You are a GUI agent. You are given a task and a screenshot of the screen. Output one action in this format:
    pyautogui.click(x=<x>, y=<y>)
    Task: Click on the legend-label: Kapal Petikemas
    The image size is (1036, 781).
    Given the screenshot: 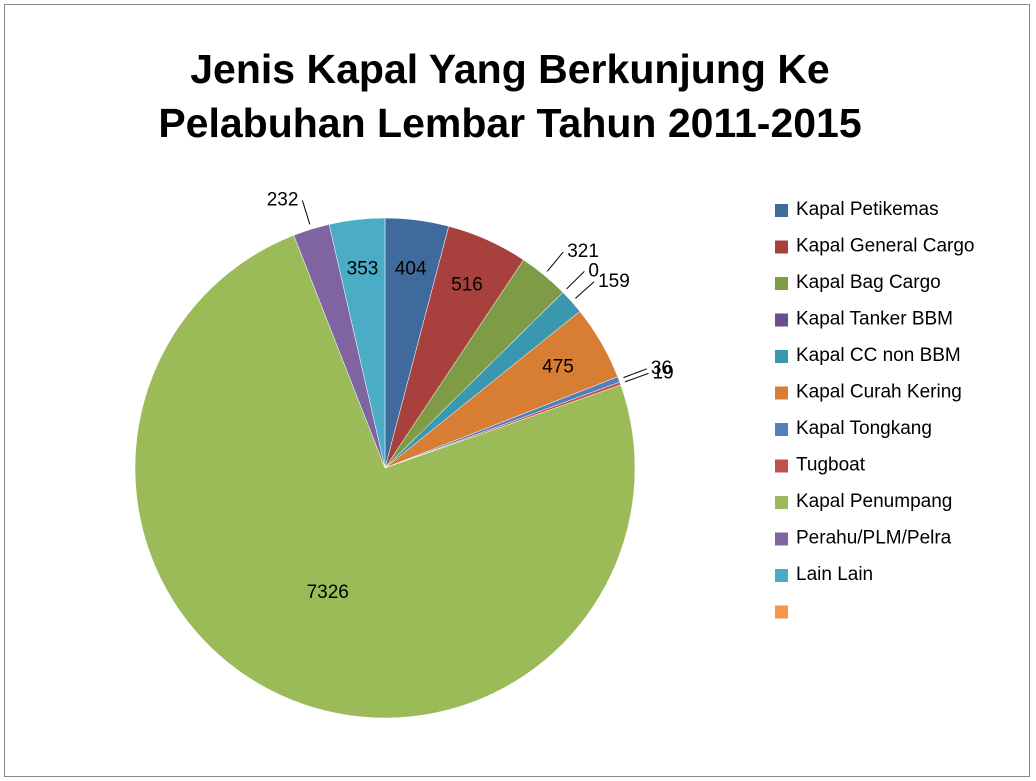 What is the action you would take?
    pyautogui.click(x=867, y=209)
    